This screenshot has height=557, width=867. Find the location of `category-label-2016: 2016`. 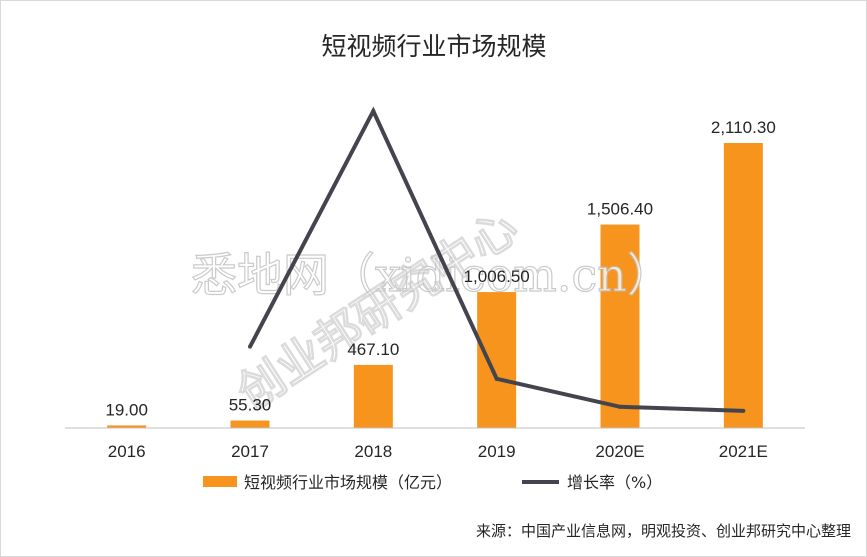

category-label-2016: 2016 is located at coordinates (127, 451).